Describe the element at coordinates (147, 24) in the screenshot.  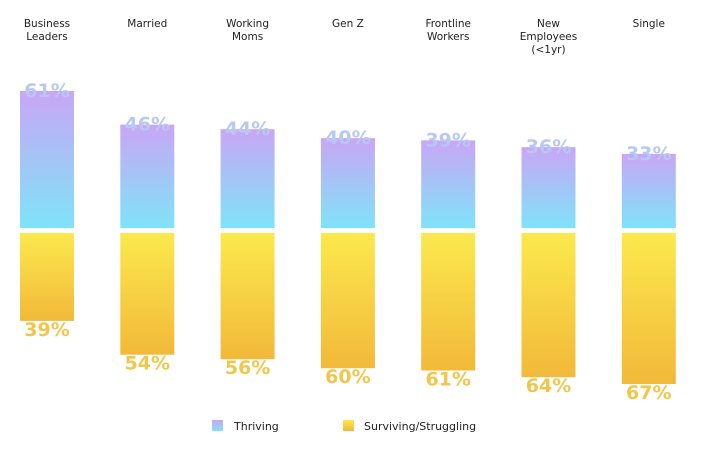
I see `category-label: Married` at that location.